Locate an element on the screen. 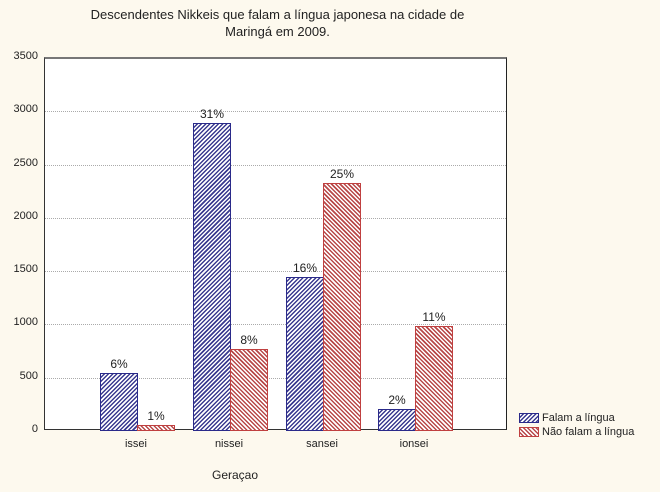 The image size is (660, 492). bar-ionsei-nao-falam is located at coordinates (434, 378).